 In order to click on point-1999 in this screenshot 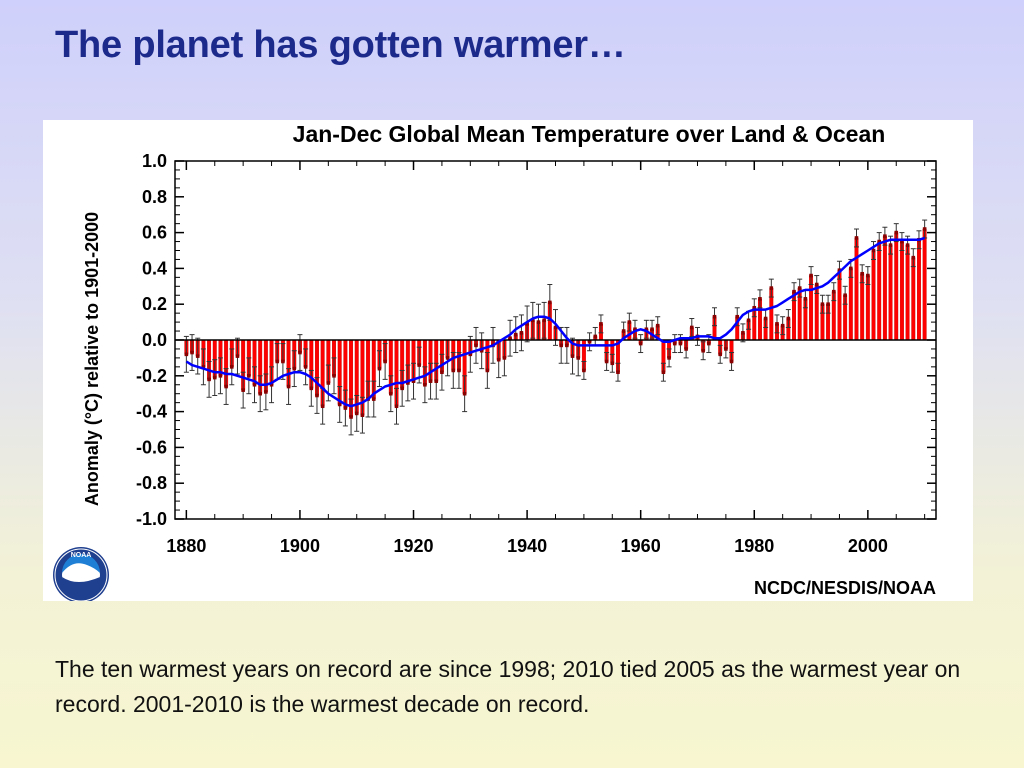, I will do `click(862, 273)`.